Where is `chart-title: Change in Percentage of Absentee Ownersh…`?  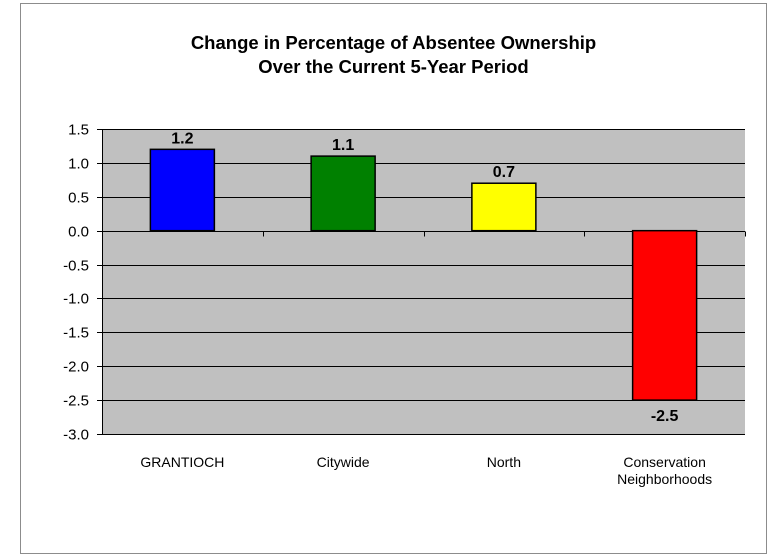
chart-title: Change in Percentage of Absentee Ownersh… is located at coordinates (393, 55).